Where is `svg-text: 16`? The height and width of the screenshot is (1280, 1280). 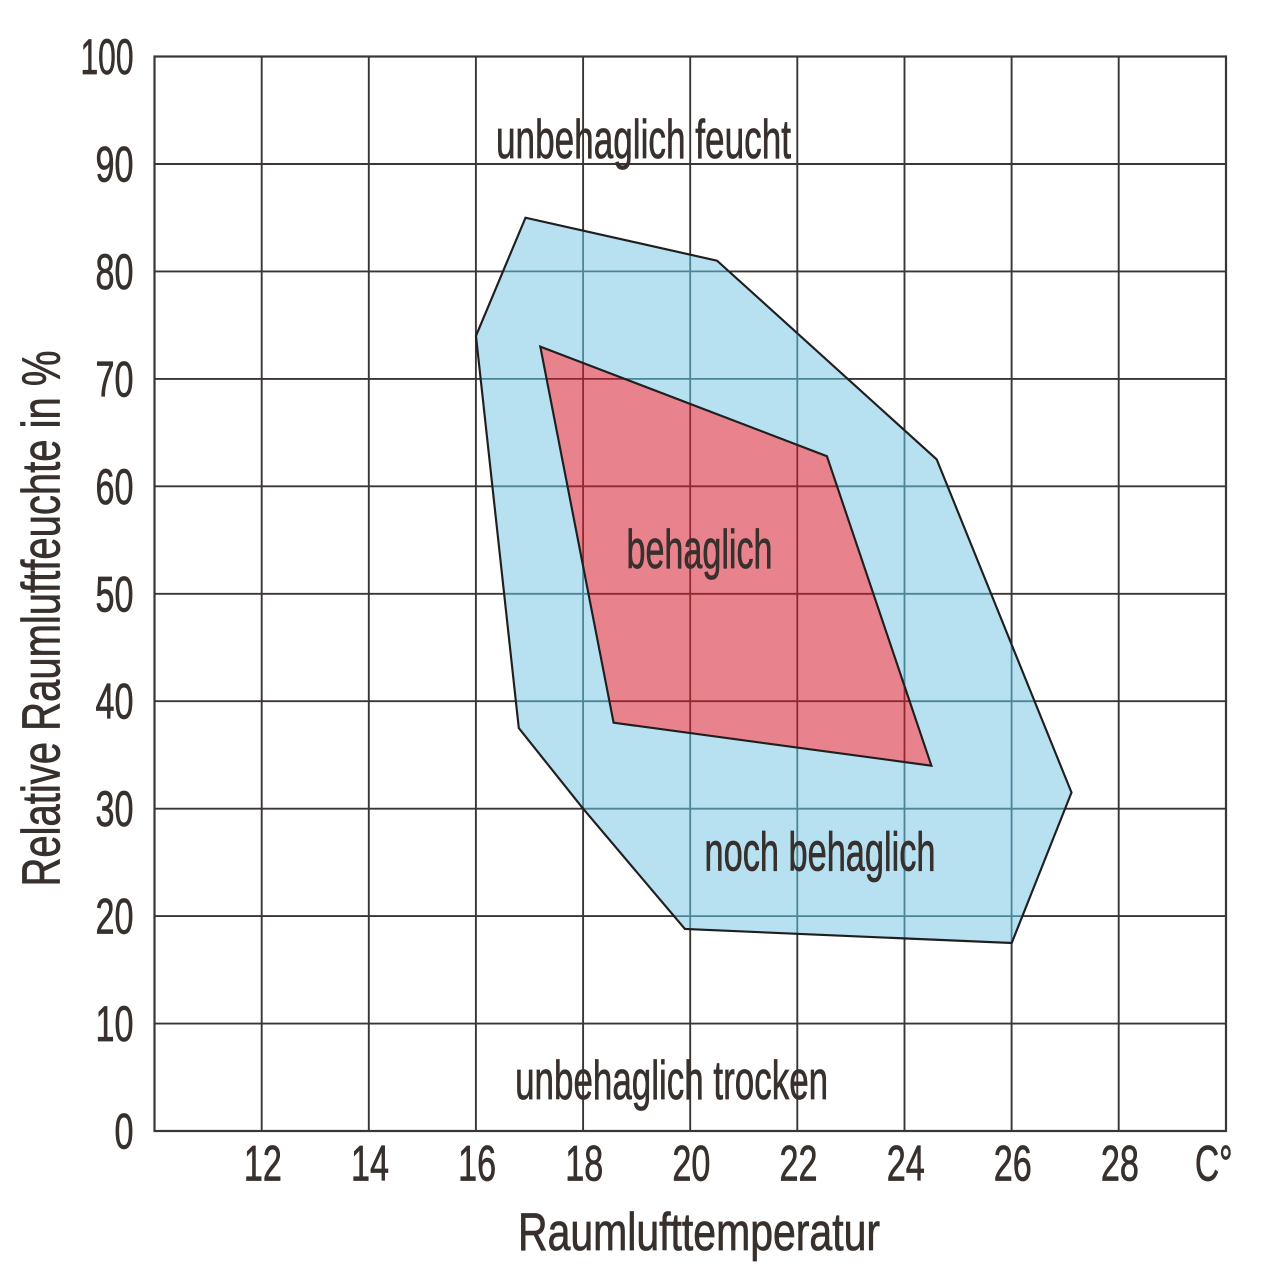
svg-text: 16 is located at coordinates (477, 1164).